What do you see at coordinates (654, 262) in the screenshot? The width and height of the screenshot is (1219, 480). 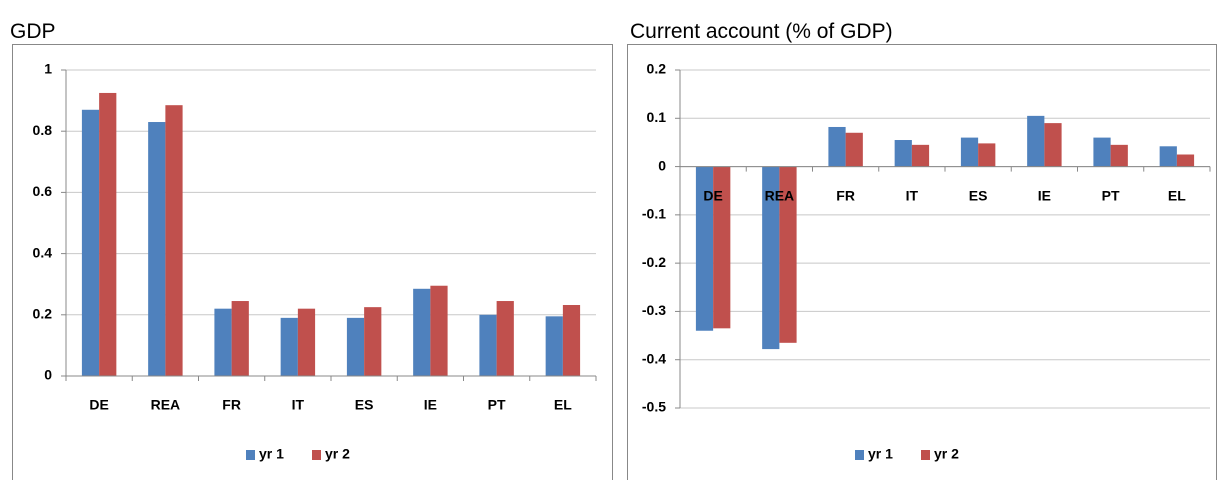 I see `y-tick-label: -0.2` at bounding box center [654, 262].